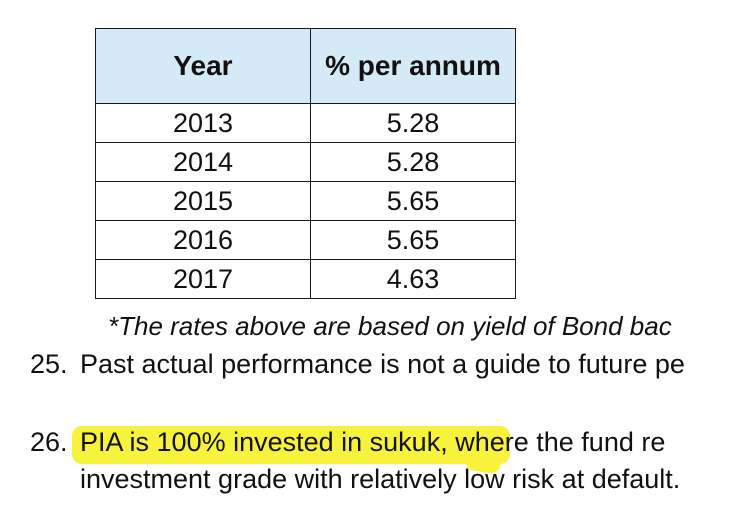 The width and height of the screenshot is (750, 506). I want to click on highlighter-mark, so click(291, 445).